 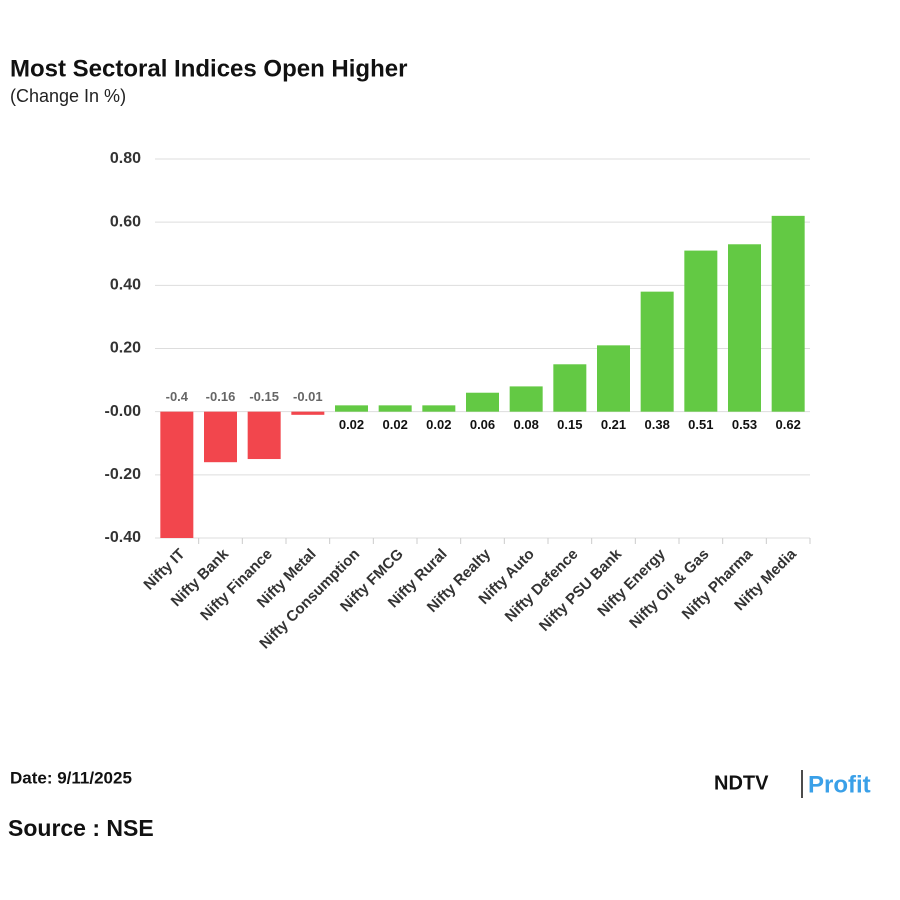 I want to click on value-label: 0.15, so click(x=569, y=424).